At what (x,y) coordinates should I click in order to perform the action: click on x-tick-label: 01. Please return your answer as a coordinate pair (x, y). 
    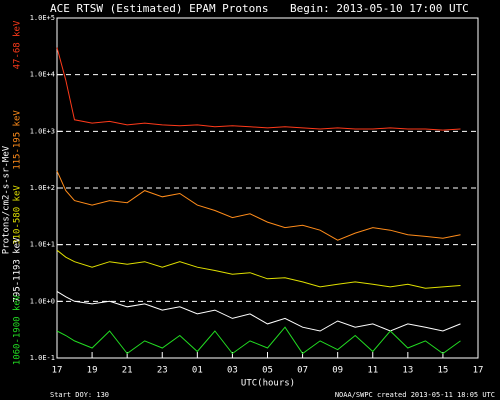
    Looking at the image, I should click on (197, 371).